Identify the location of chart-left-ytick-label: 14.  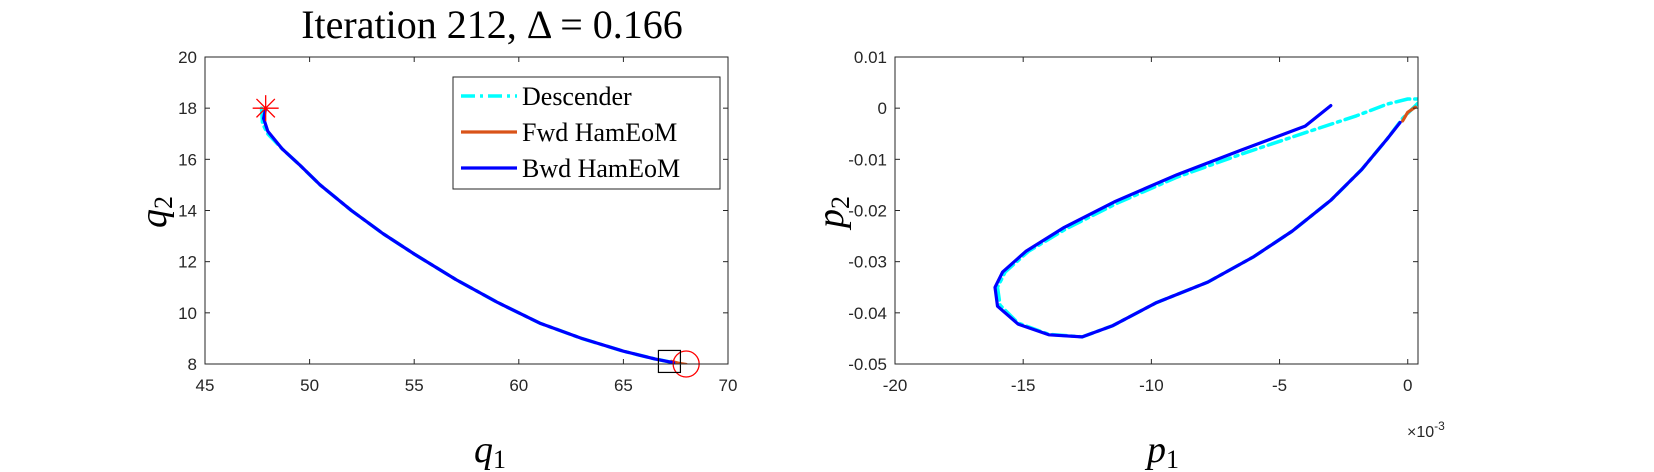
(187, 211).